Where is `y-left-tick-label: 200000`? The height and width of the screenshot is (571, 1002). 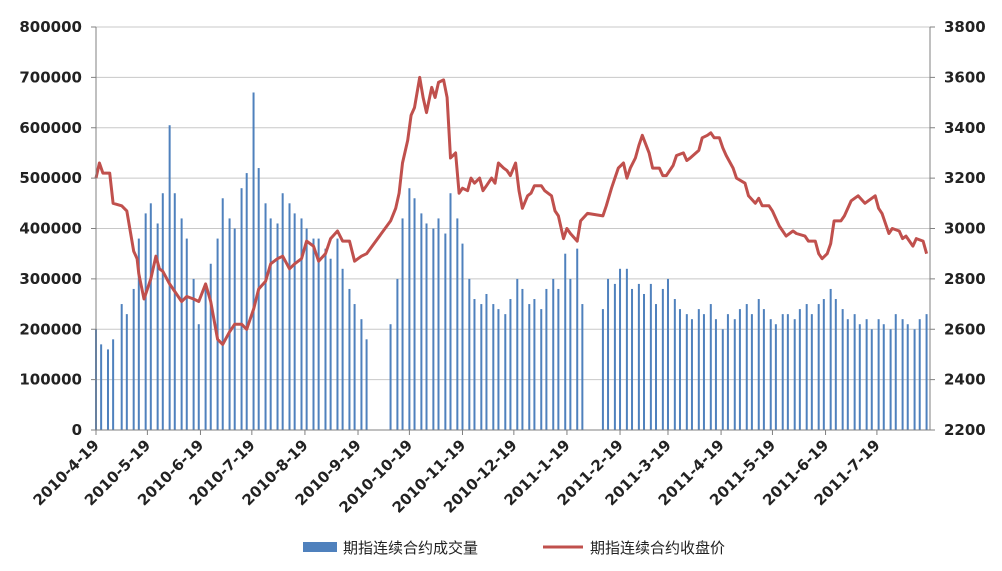
y-left-tick-label: 200000 is located at coordinates (50, 329).